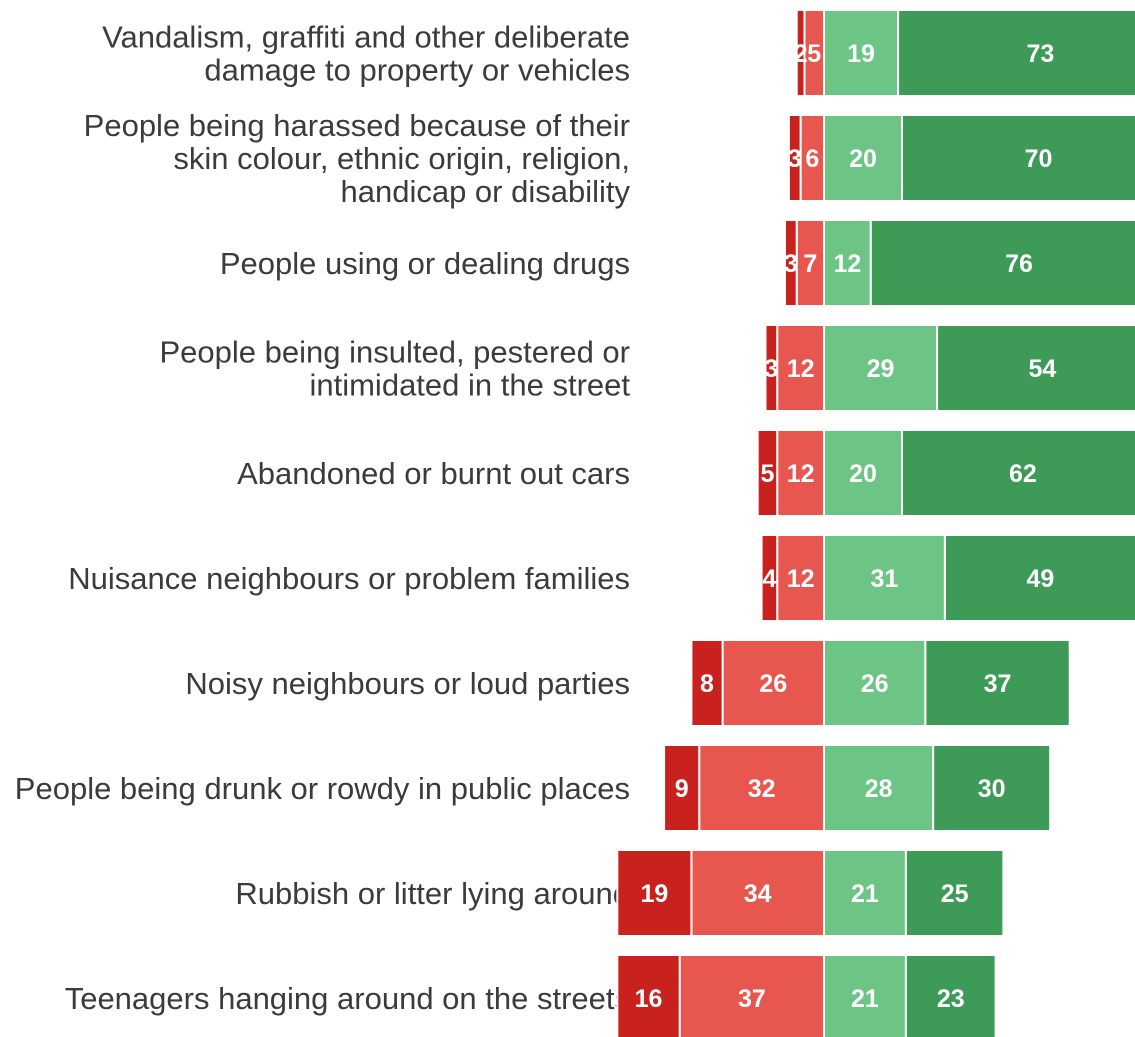 This screenshot has height=1037, width=1135. I want to click on category-label: Nuisance neighbours or problem families, so click(349, 578).